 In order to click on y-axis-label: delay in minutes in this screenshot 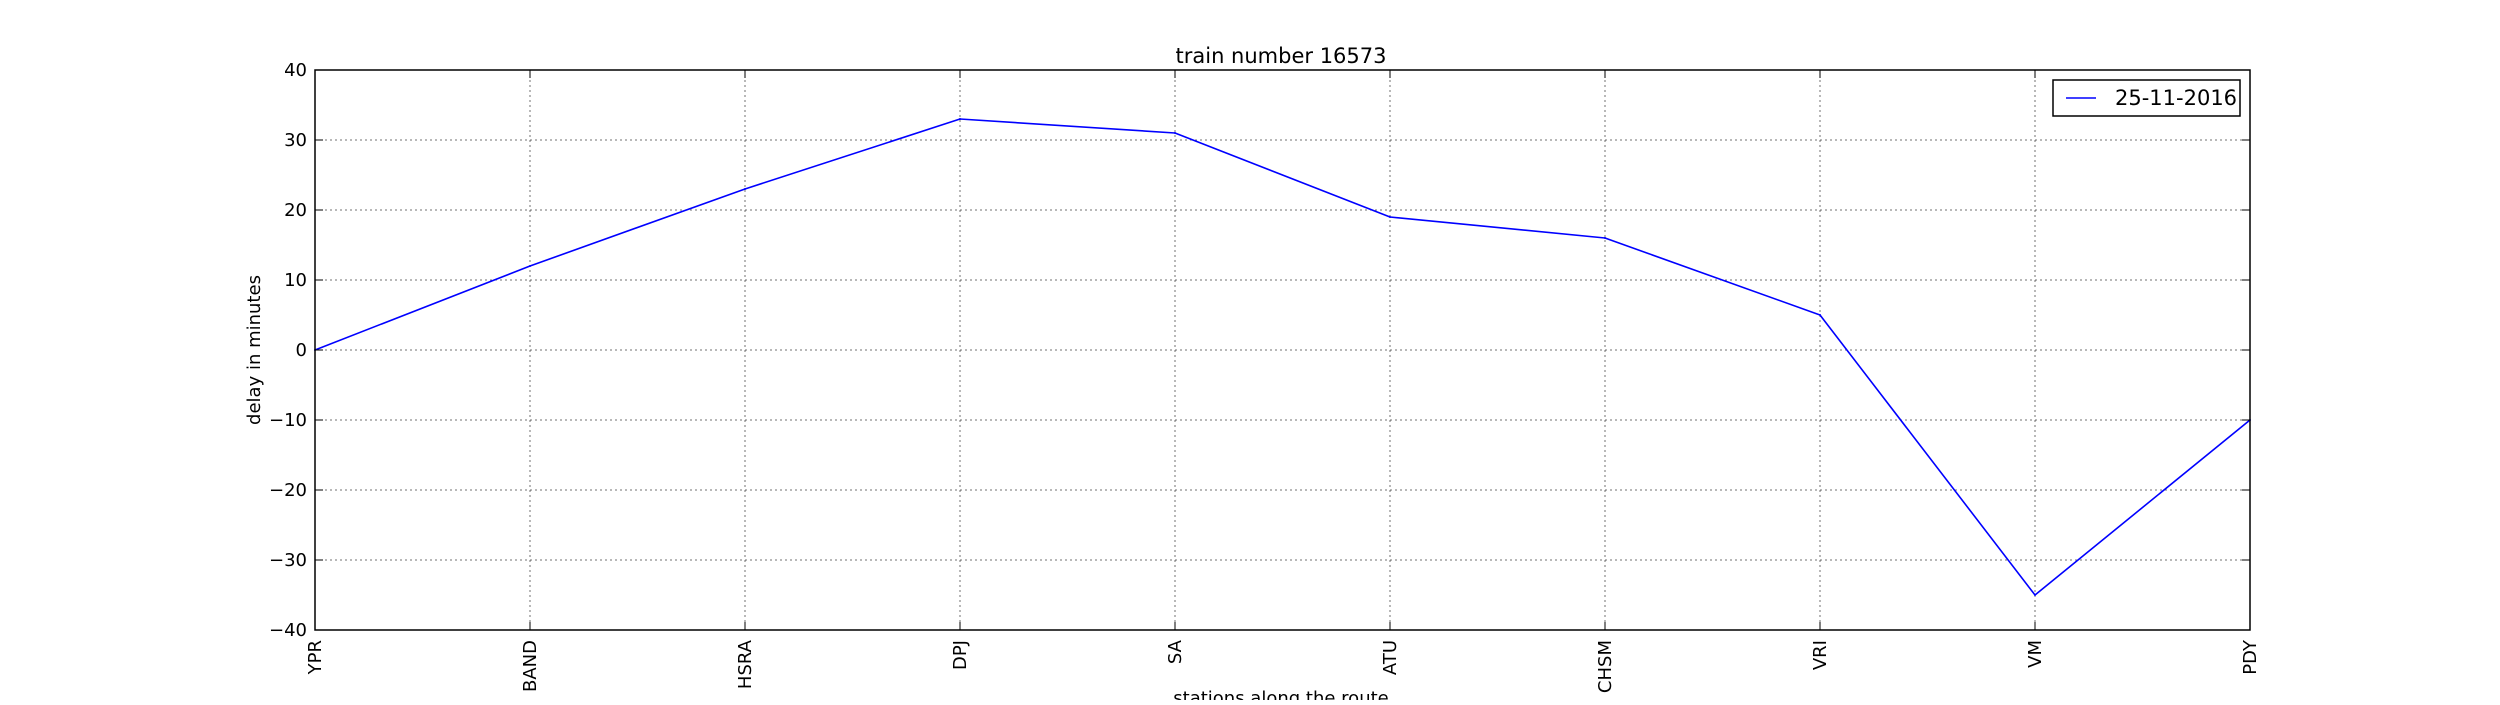, I will do `click(254, 350)`.